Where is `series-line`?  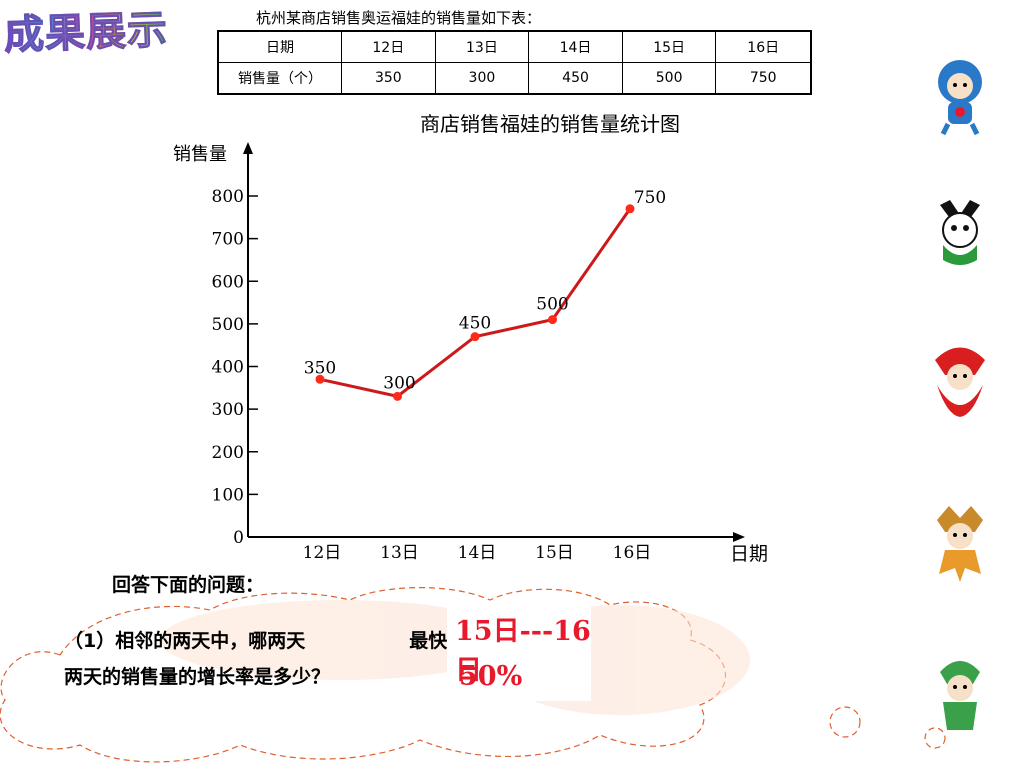 series-line is located at coordinates (475, 302).